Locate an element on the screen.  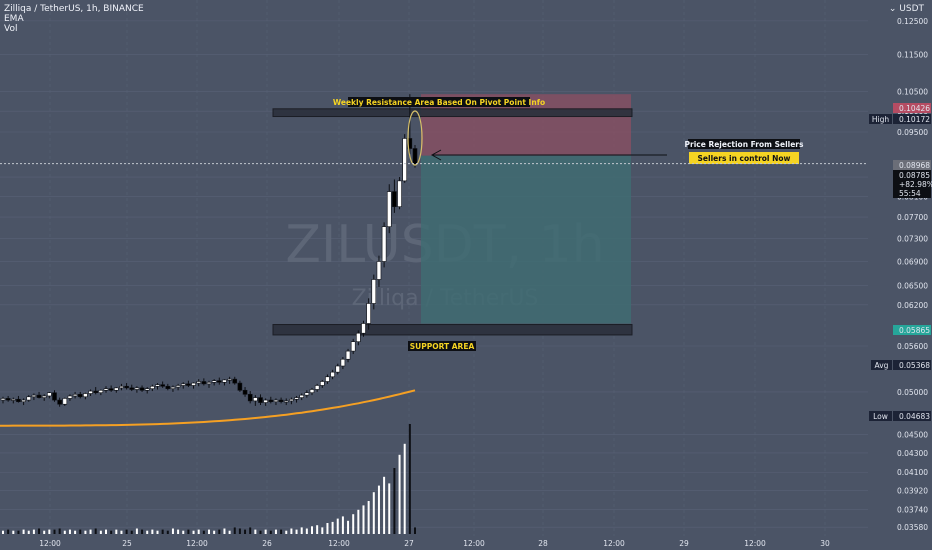
y-tick-label: 0.12500 is located at coordinates (912, 21).